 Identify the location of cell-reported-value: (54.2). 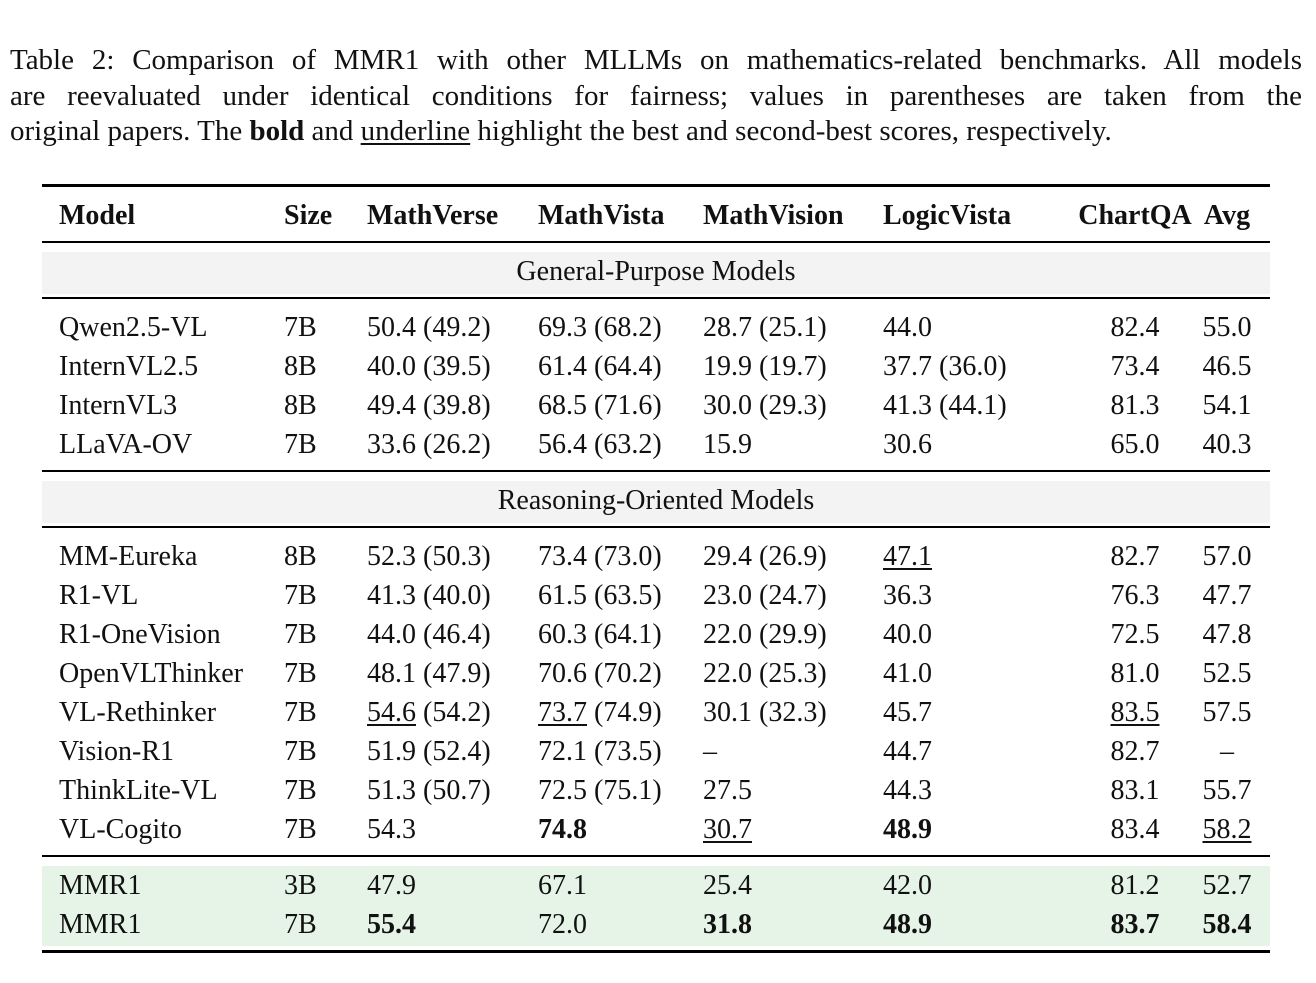
(453, 712).